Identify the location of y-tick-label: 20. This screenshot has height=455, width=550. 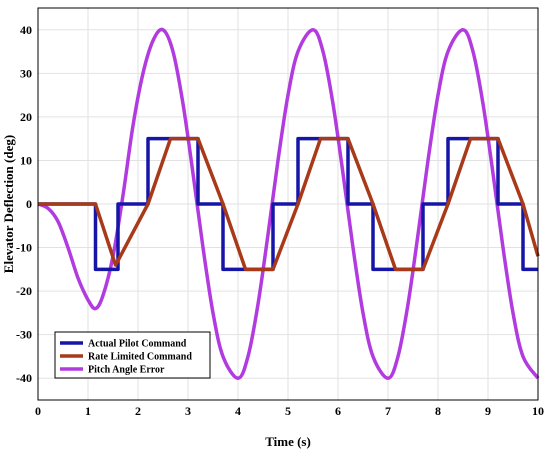
(26, 117).